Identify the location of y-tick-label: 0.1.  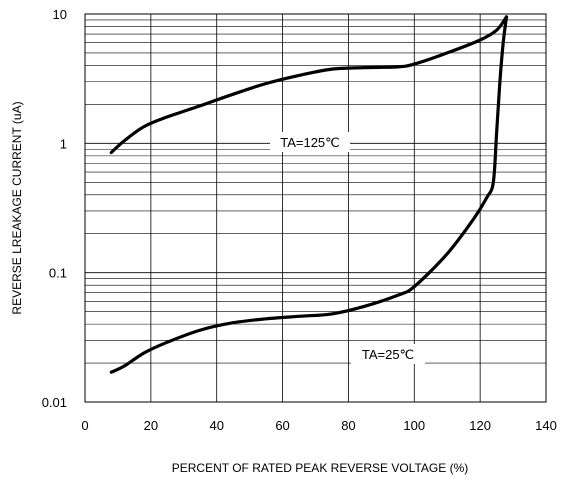
(58, 273).